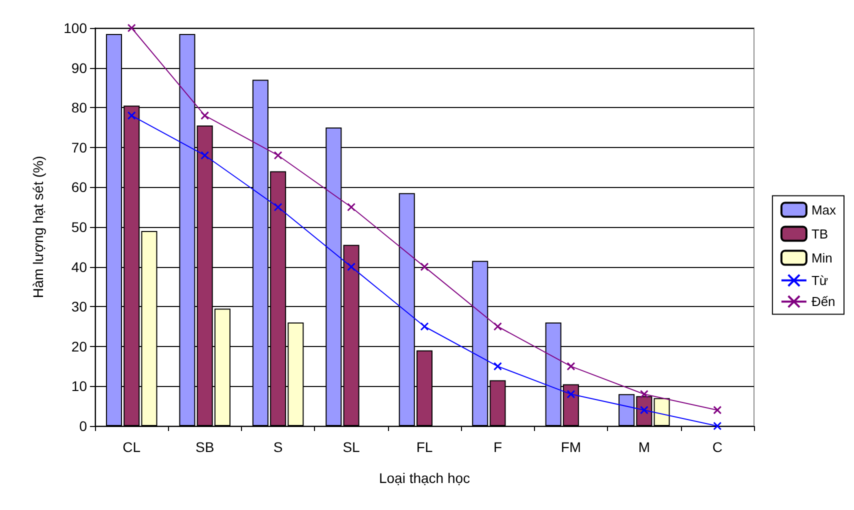  What do you see at coordinates (662, 412) in the screenshot?
I see `bar` at bounding box center [662, 412].